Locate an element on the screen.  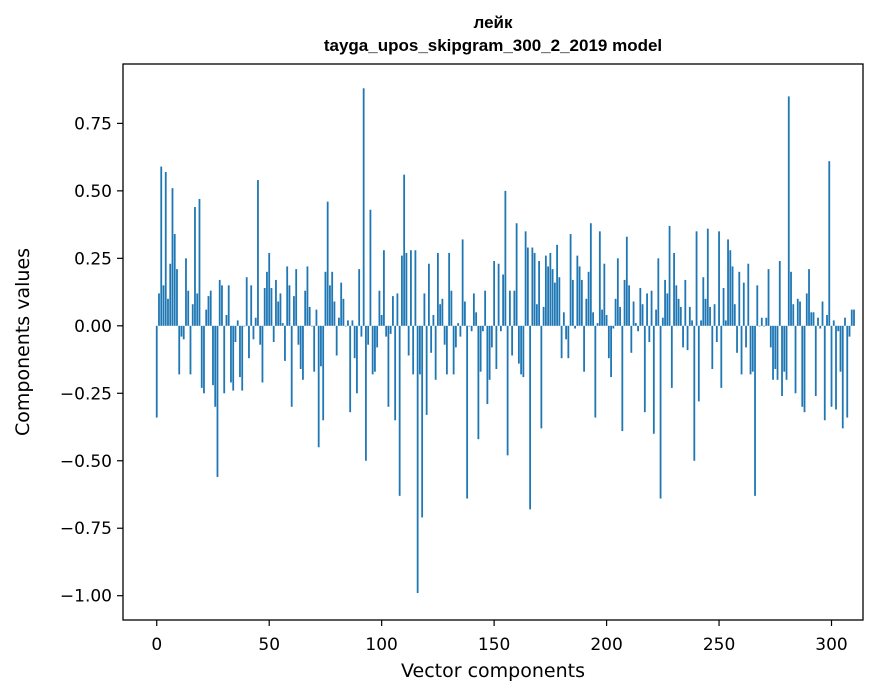
x-axis: 0 50 100 150 200 250 300 is located at coordinates (499, 637).